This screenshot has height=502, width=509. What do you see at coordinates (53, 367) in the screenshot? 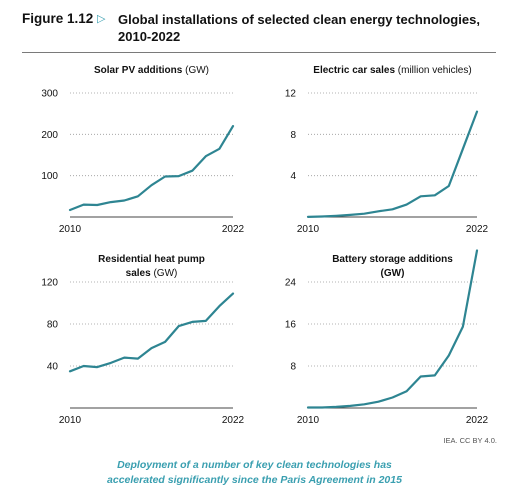
I see `y-tick-label: 40` at bounding box center [53, 367].